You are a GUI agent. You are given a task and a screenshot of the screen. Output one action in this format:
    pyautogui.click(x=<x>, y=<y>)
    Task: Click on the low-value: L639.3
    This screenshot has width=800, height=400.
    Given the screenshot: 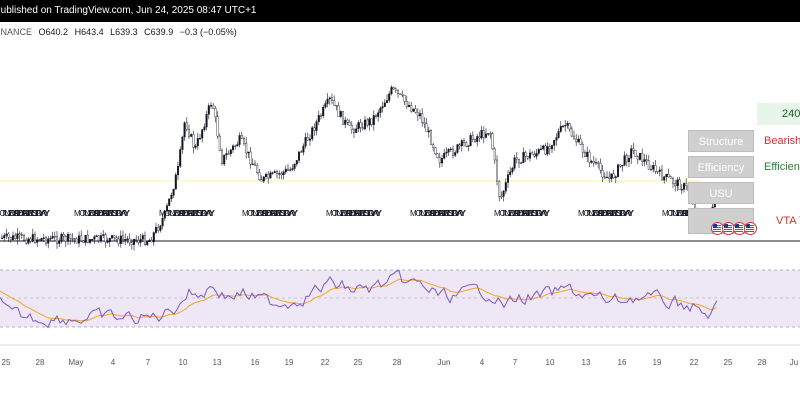 What is the action you would take?
    pyautogui.click(x=124, y=32)
    